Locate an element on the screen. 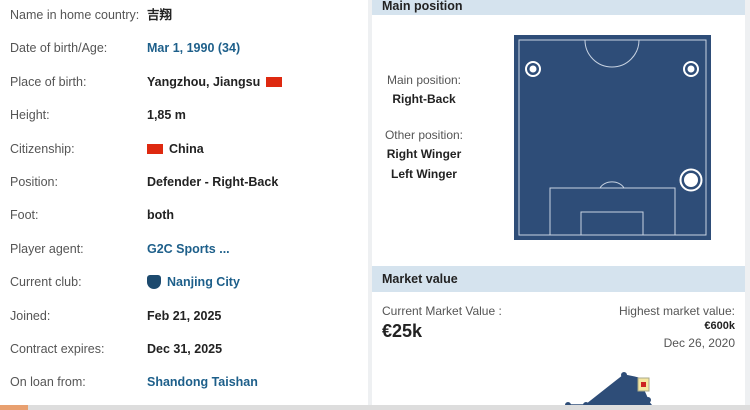  info-row: Foot: both is located at coordinates (184, 215).